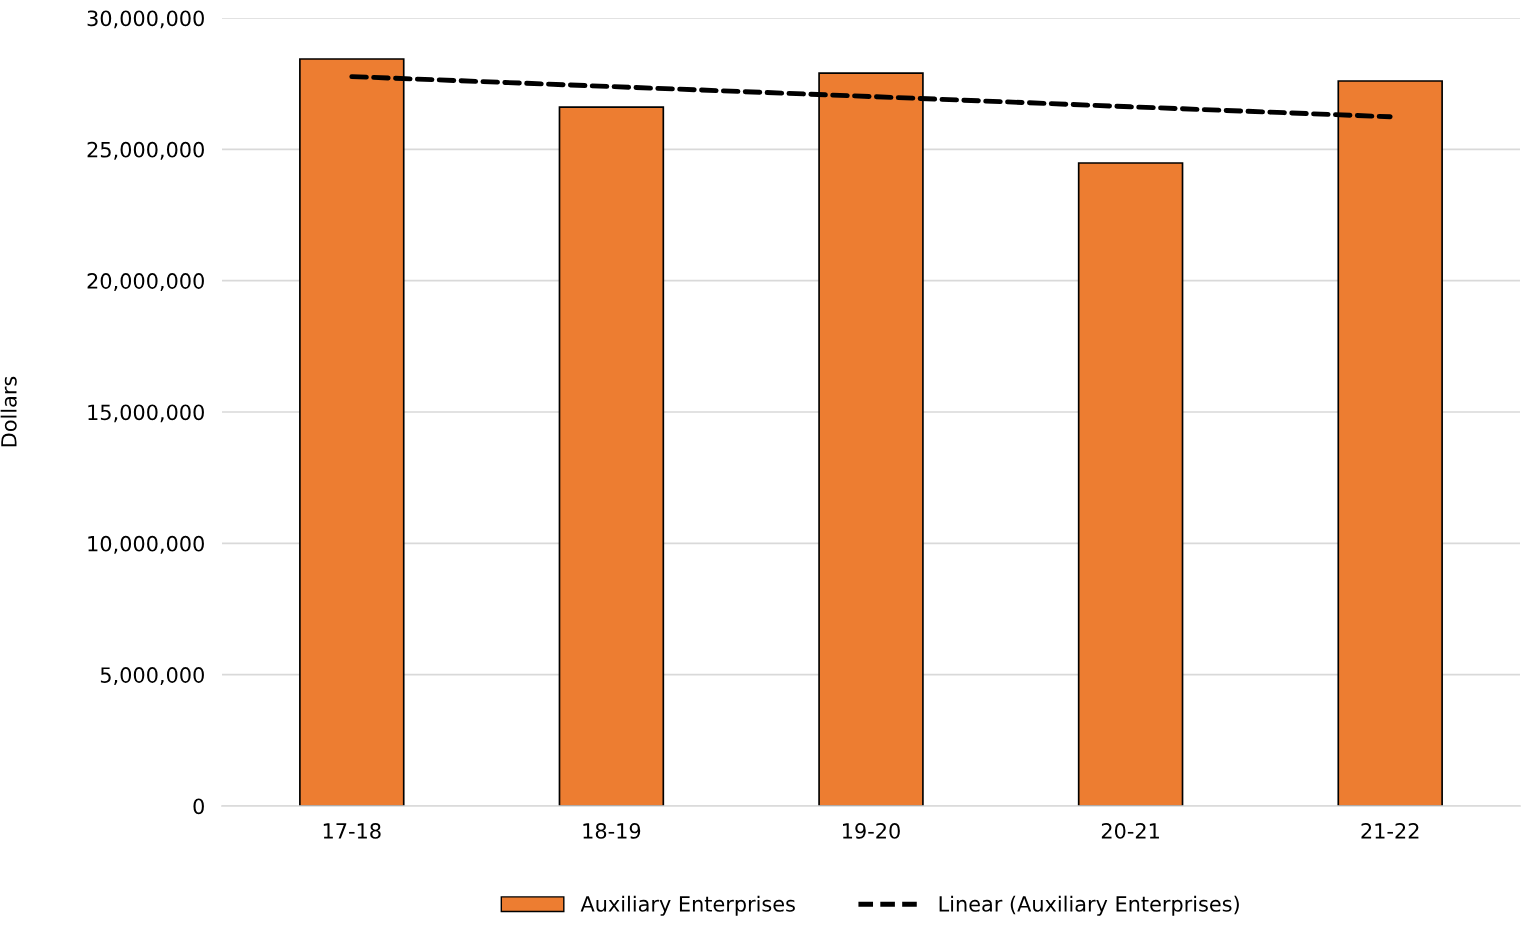 This screenshot has height=930, width=1524. I want to click on y-tick-label: 30,000,000, so click(145, 19).